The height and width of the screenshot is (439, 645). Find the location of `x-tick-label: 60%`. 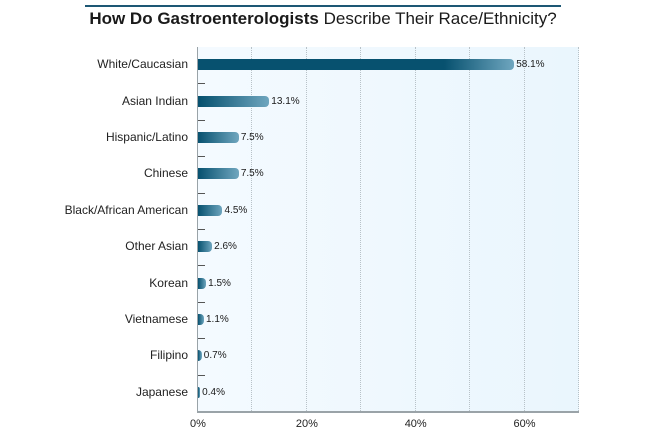

x-tick-label: 60% is located at coordinates (524, 424).